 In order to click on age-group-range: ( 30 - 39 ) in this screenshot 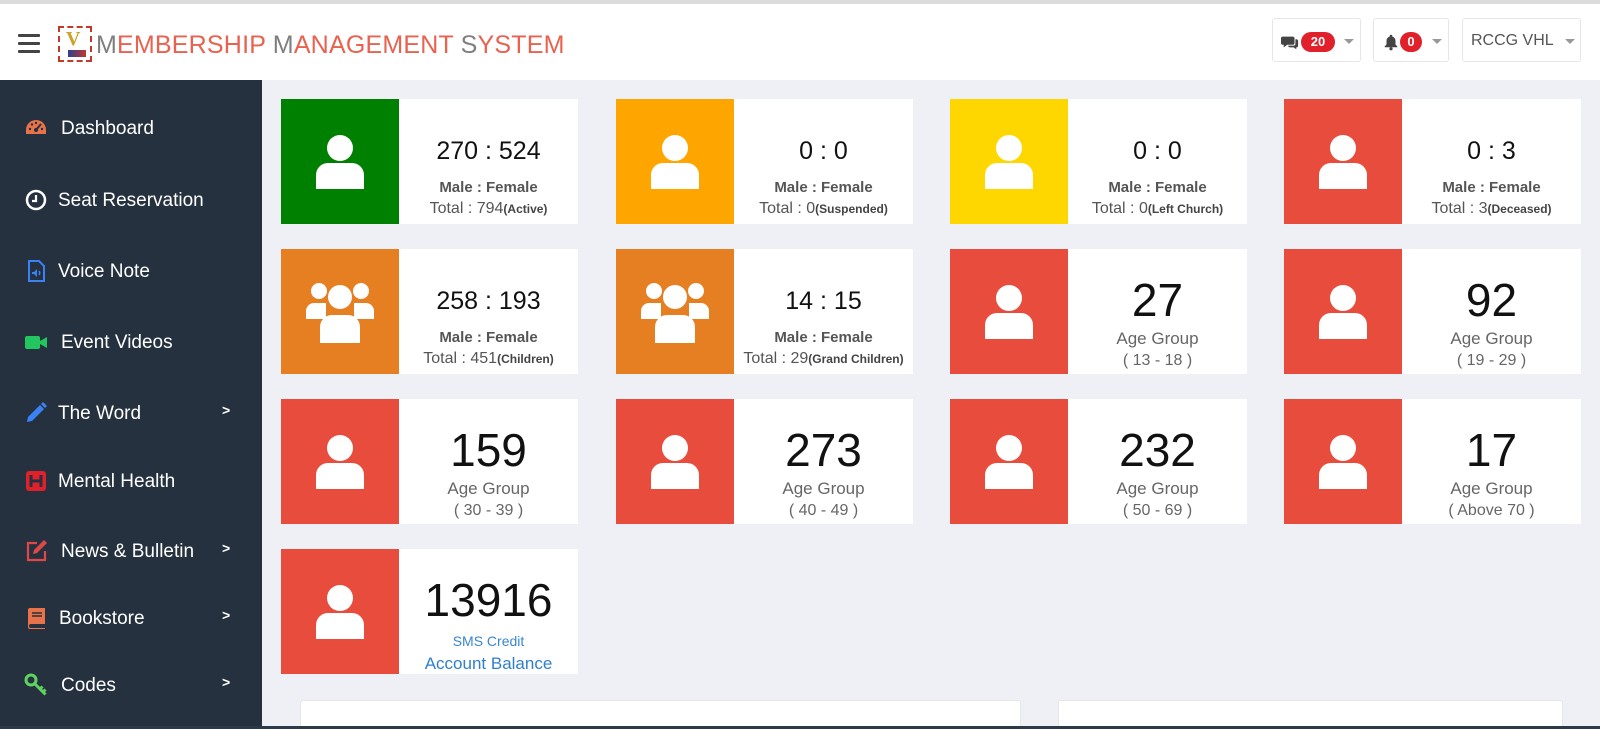, I will do `click(488, 510)`.